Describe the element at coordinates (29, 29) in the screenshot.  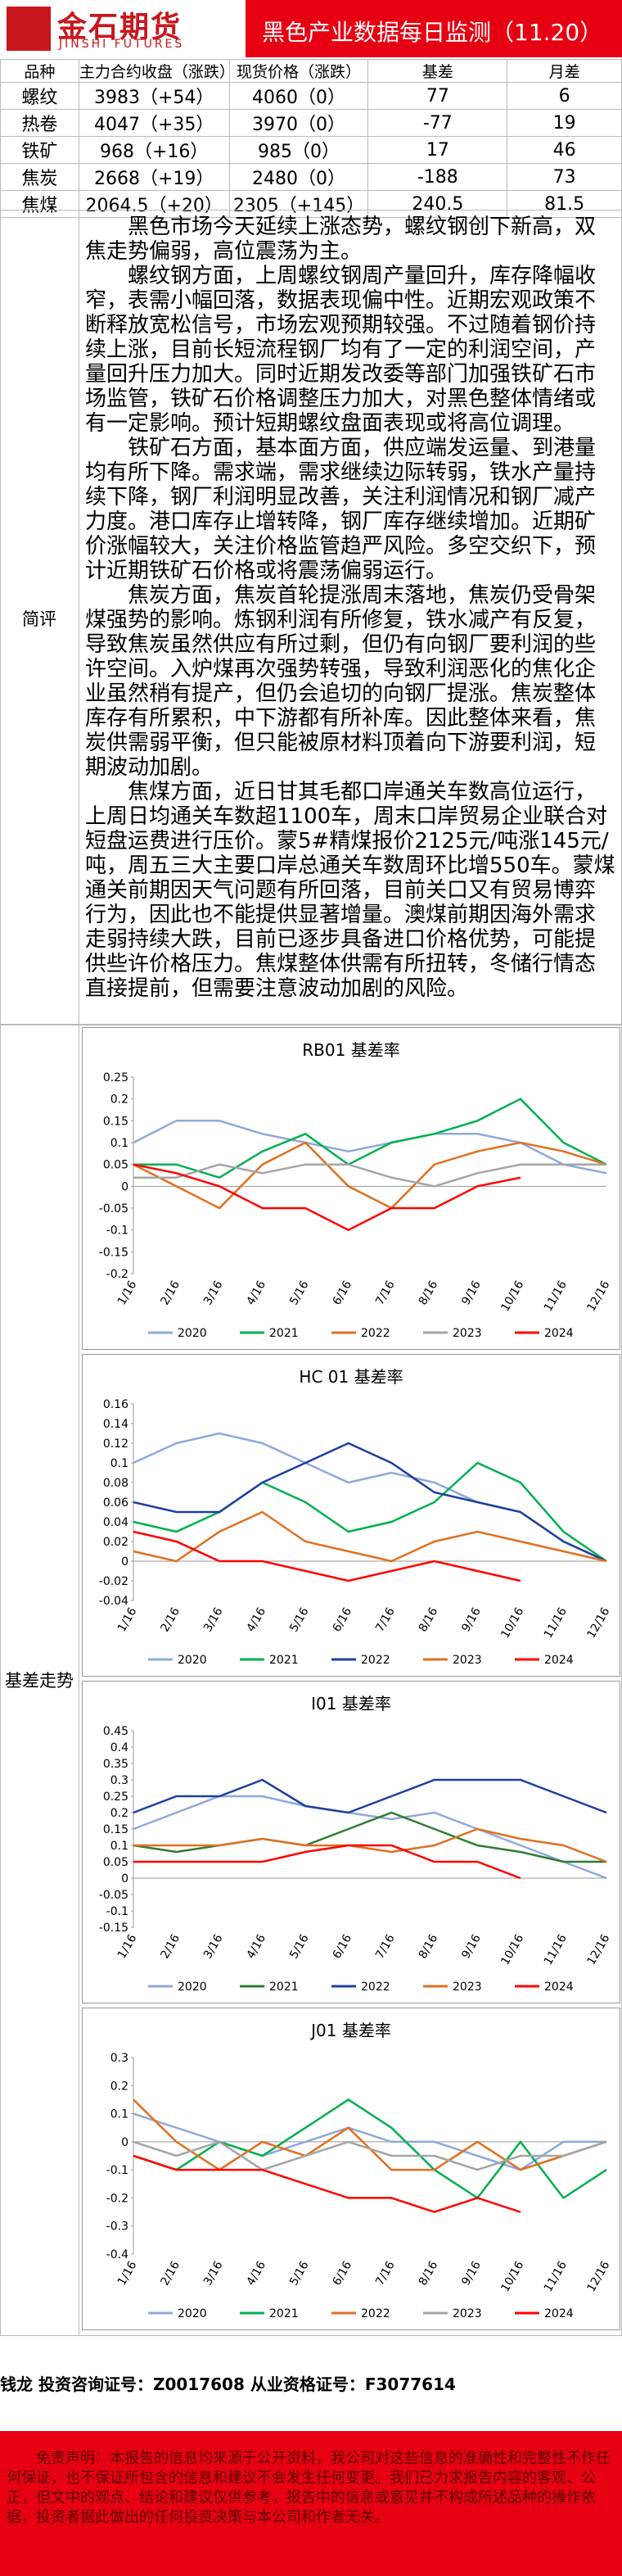
I see `logo-icon` at that location.